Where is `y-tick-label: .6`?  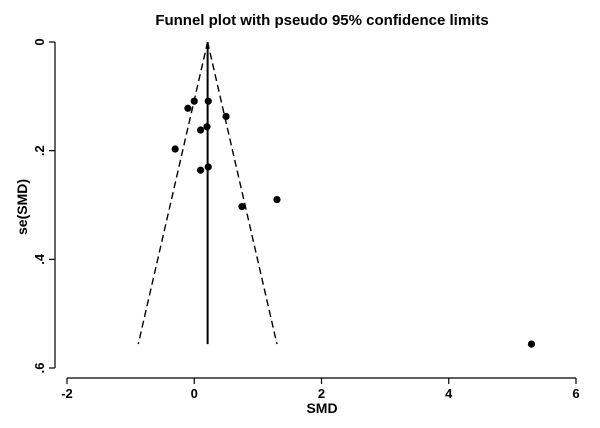 y-tick-label: .6 is located at coordinates (39, 368).